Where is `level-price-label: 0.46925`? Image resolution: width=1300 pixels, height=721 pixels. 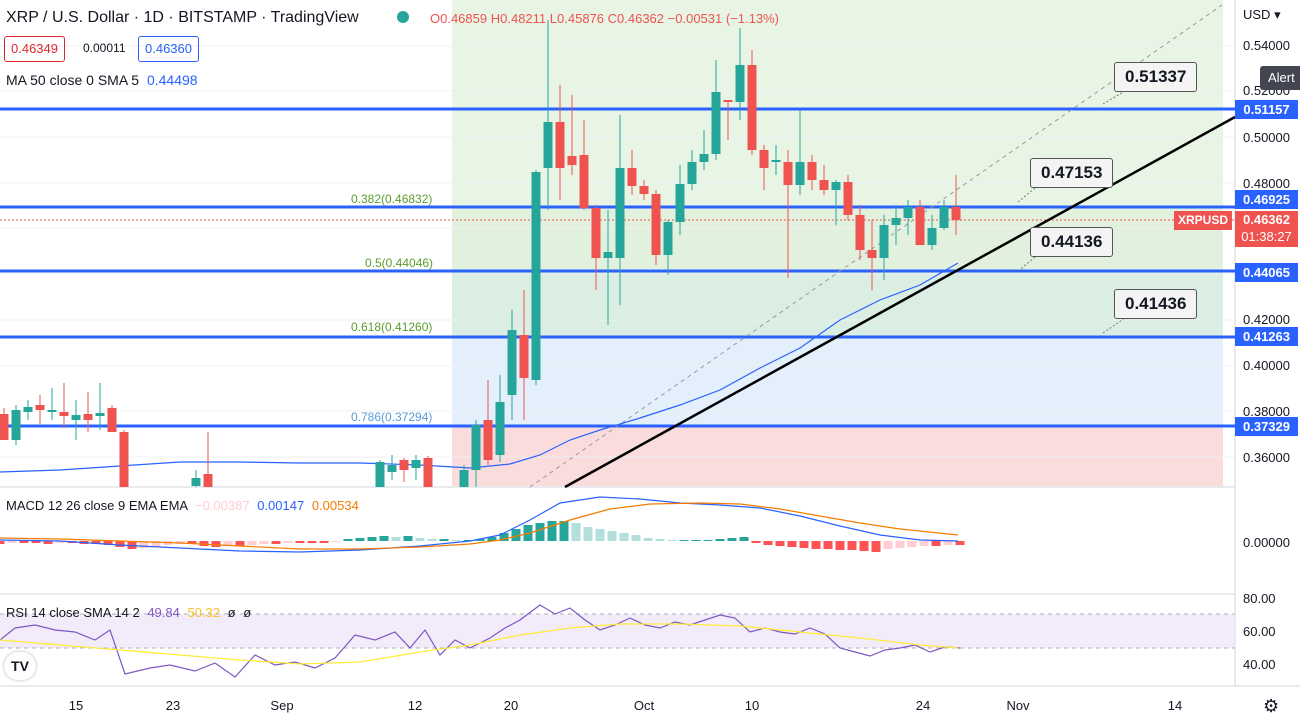 level-price-label: 0.46925 is located at coordinates (1266, 199).